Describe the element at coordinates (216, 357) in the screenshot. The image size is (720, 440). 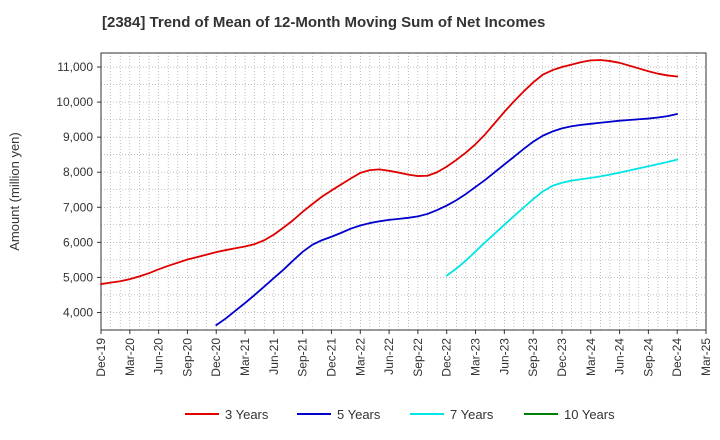
I see `x-tick-label: Dec-20` at that location.